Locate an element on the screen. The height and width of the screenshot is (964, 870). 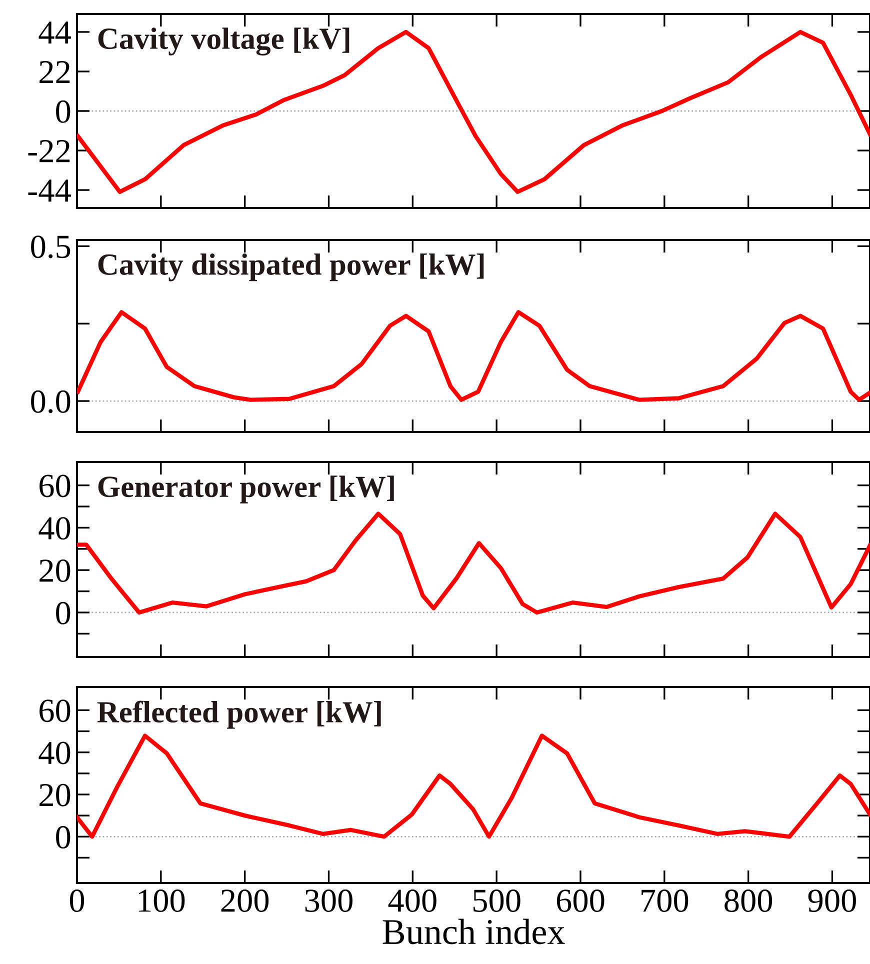
x-tick-label: 100 is located at coordinates (161, 901).